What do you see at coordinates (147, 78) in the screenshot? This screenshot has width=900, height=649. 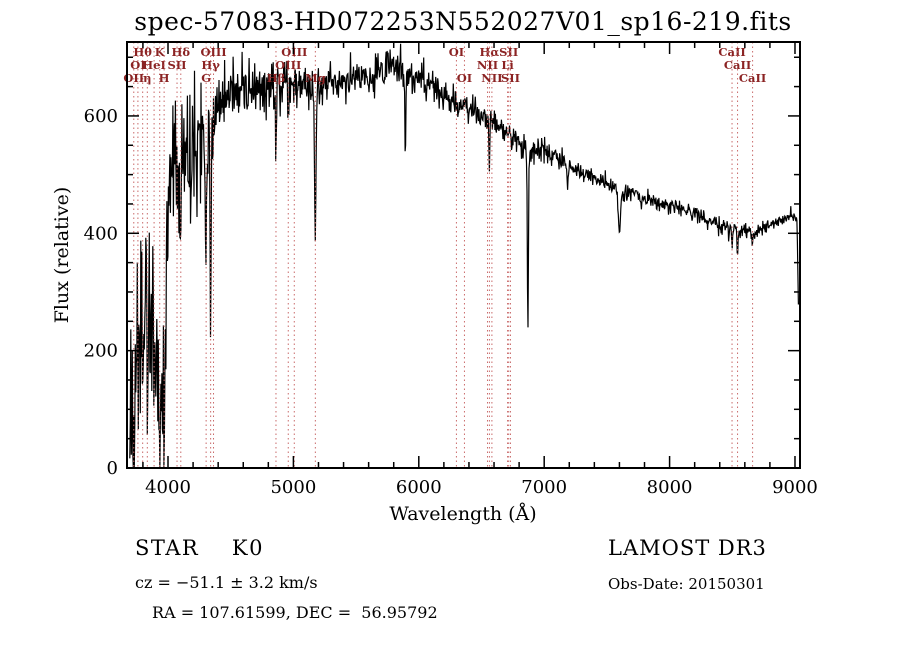 I see `spectral-line-label: η` at bounding box center [147, 78].